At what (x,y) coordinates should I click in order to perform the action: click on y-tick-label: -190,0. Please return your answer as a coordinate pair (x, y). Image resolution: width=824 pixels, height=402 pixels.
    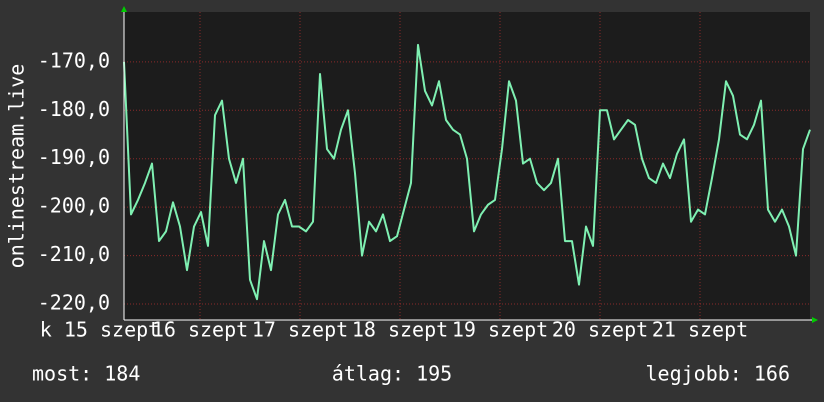
    Looking at the image, I should click on (74, 157).